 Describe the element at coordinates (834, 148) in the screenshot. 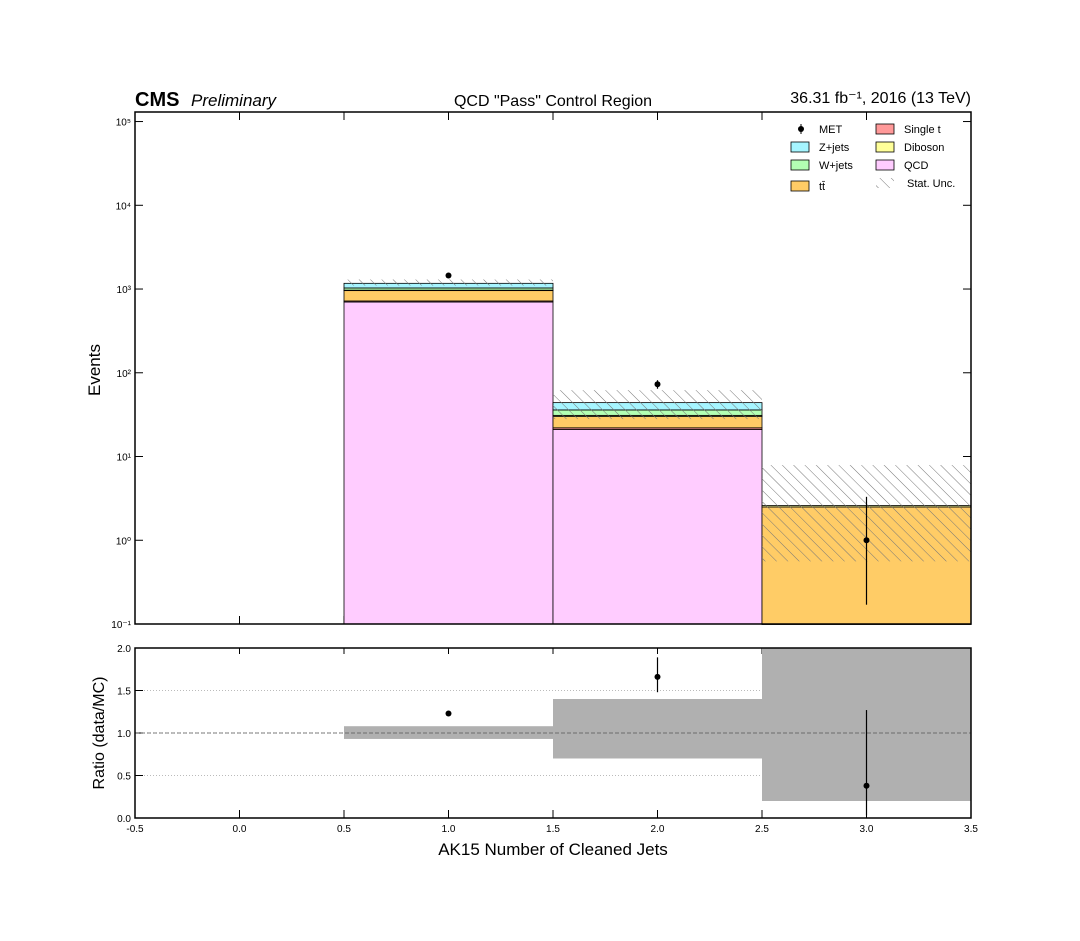

I see `legend-label: Z+jets` at that location.